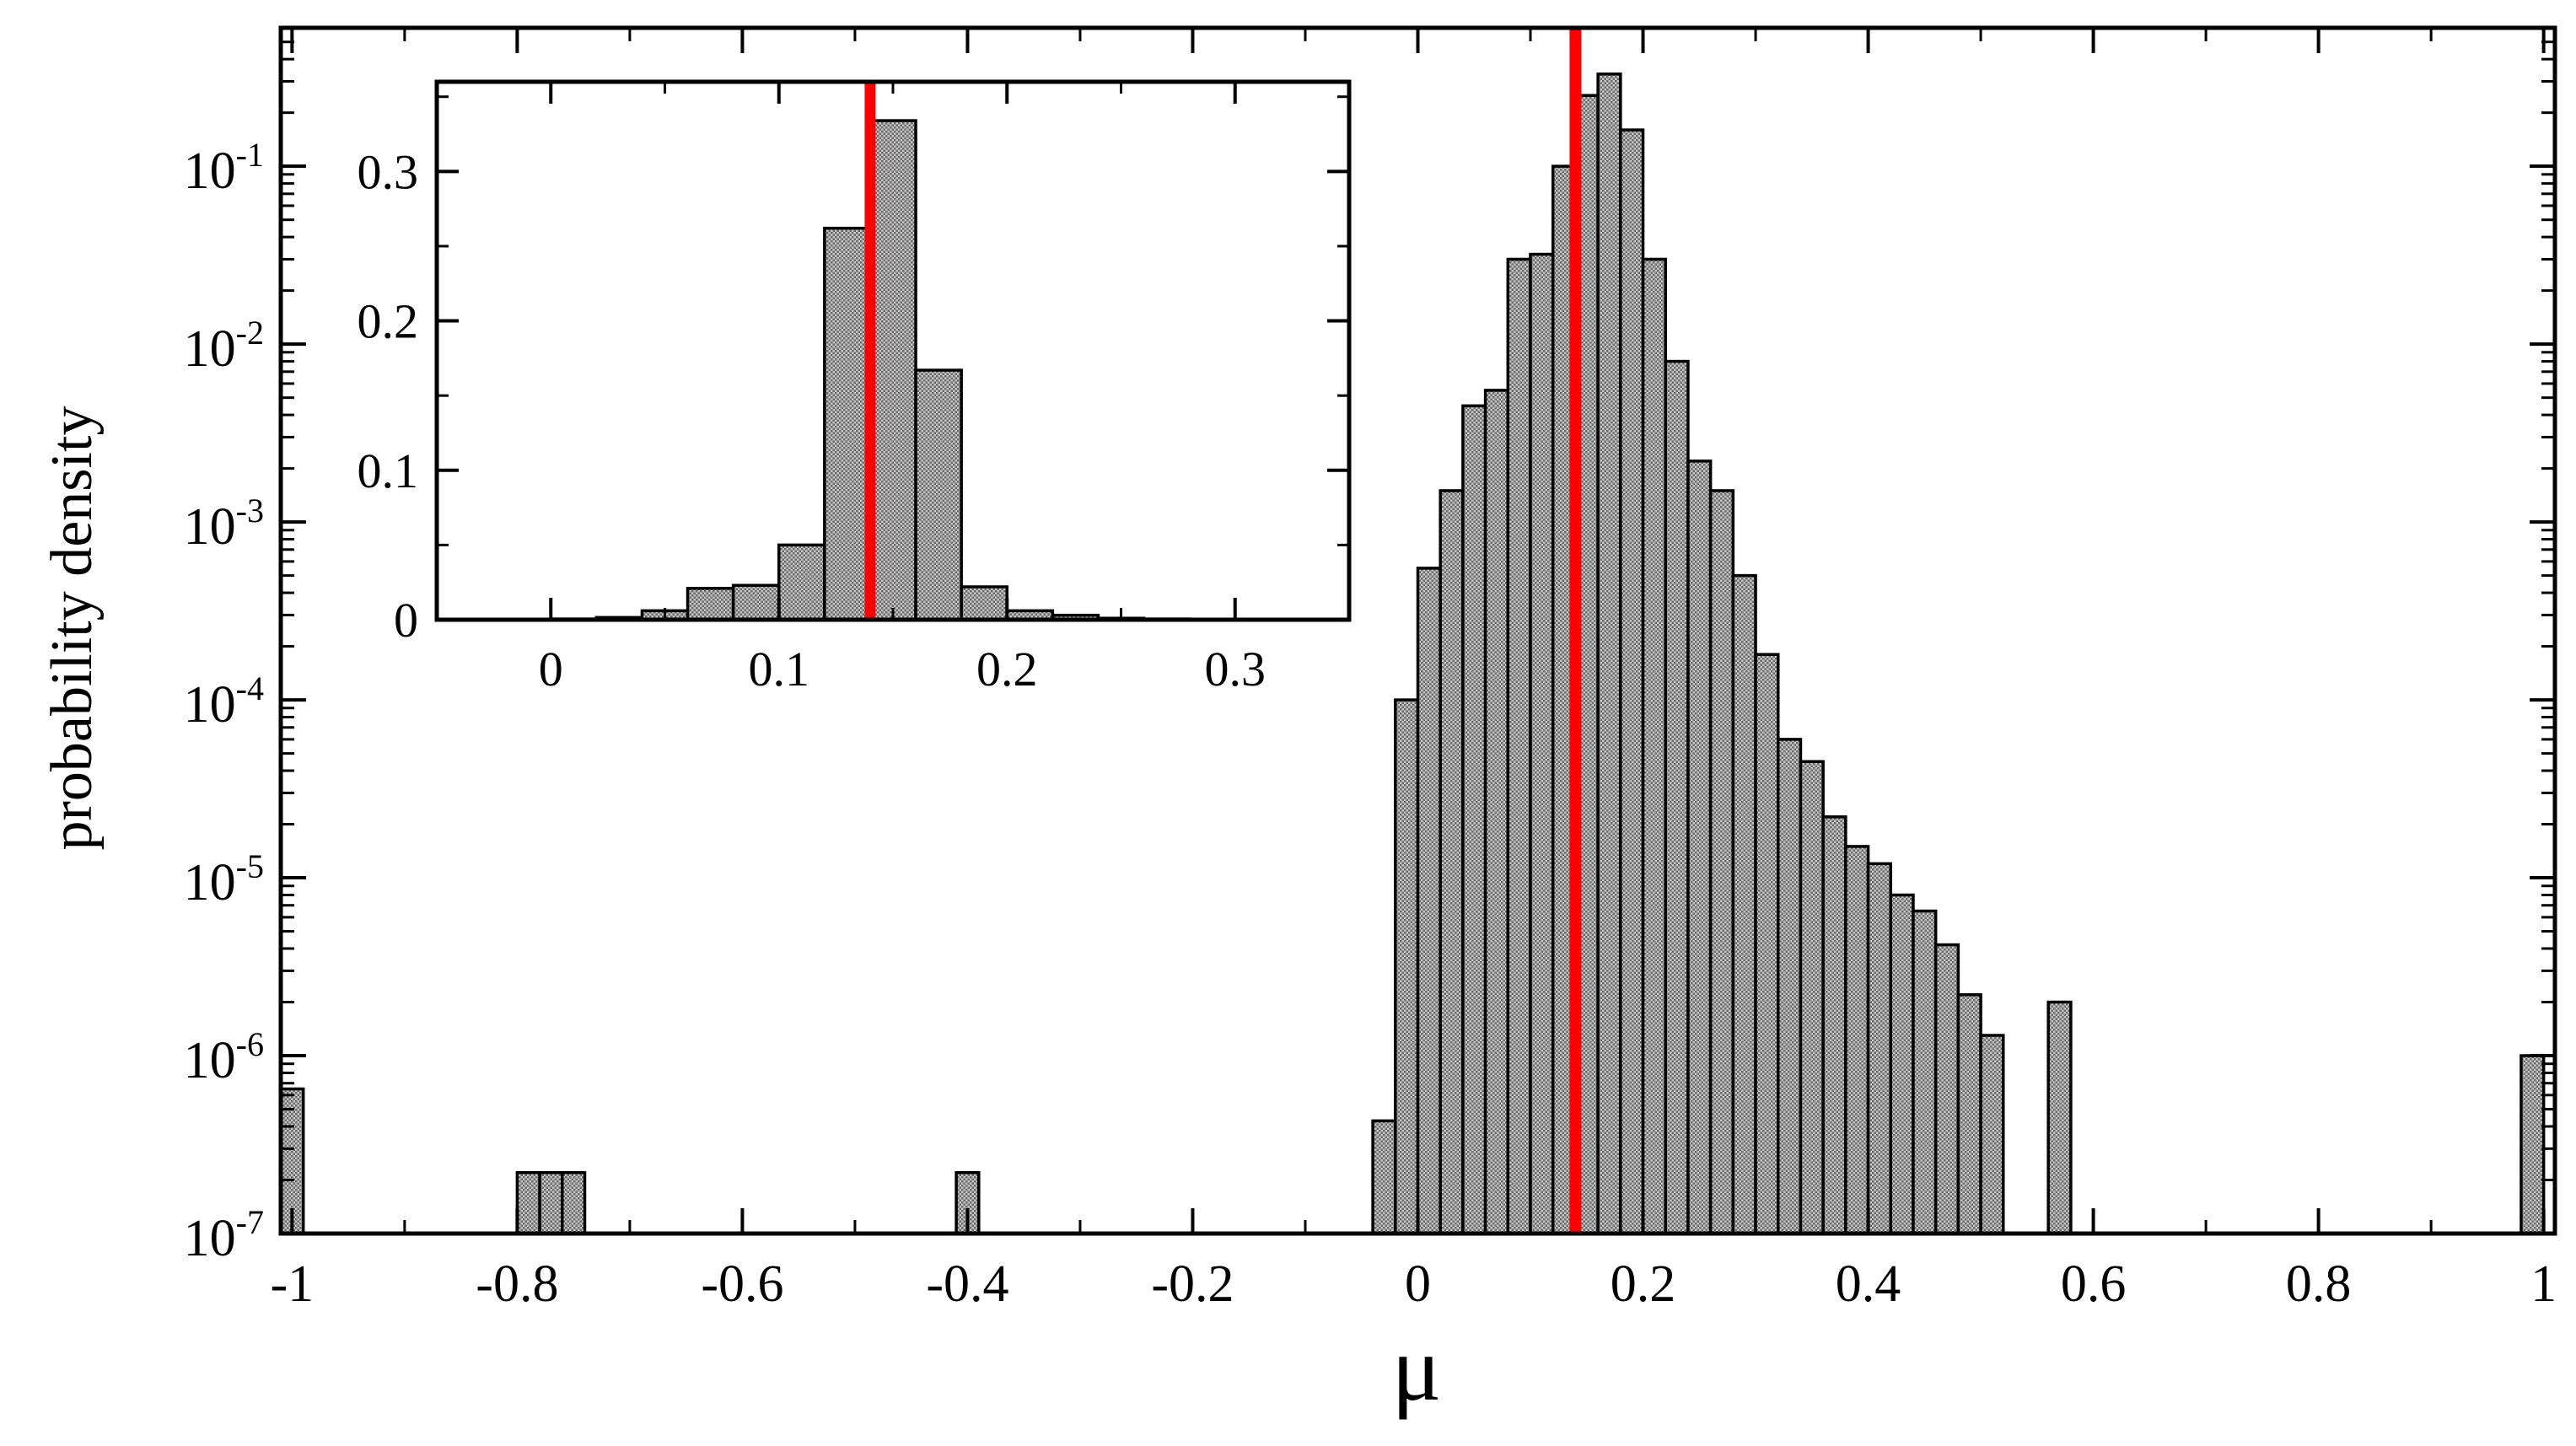  I want to click on main-y-tick-label: 10⁻³, so click(224, 524).